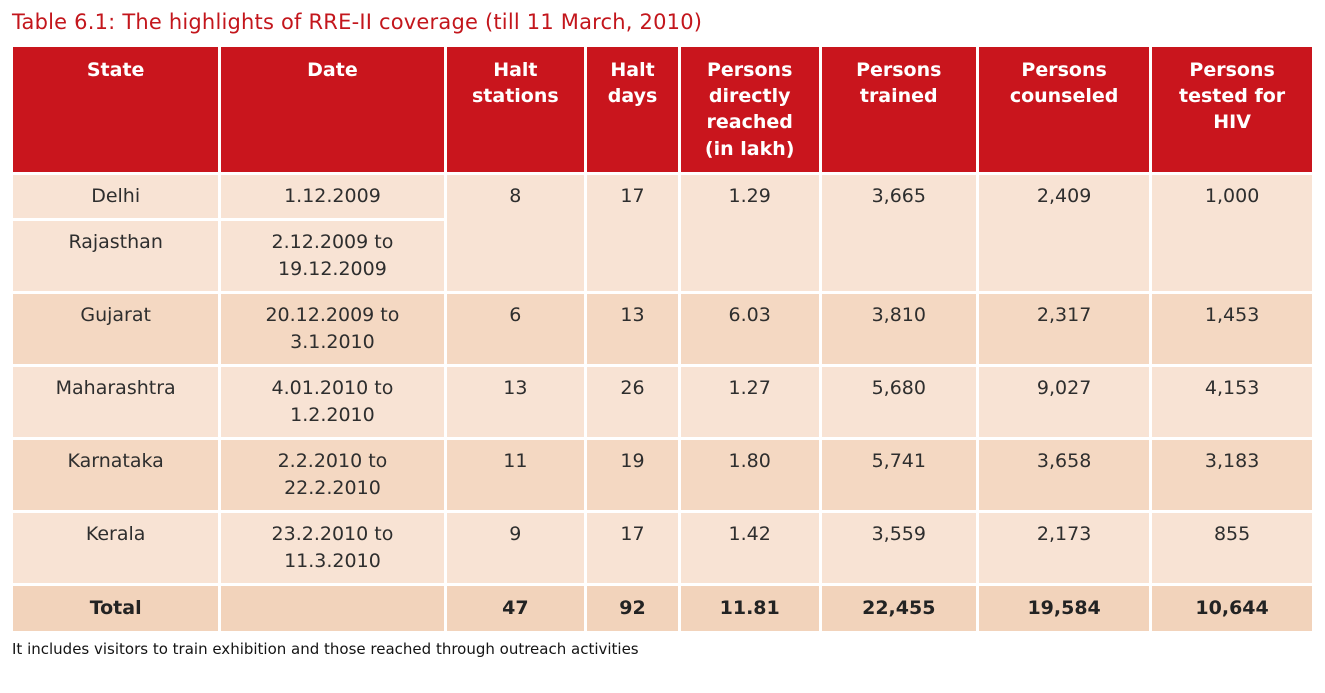  What do you see at coordinates (115, 474) in the screenshot?
I see `cell-state: Karnataka` at bounding box center [115, 474].